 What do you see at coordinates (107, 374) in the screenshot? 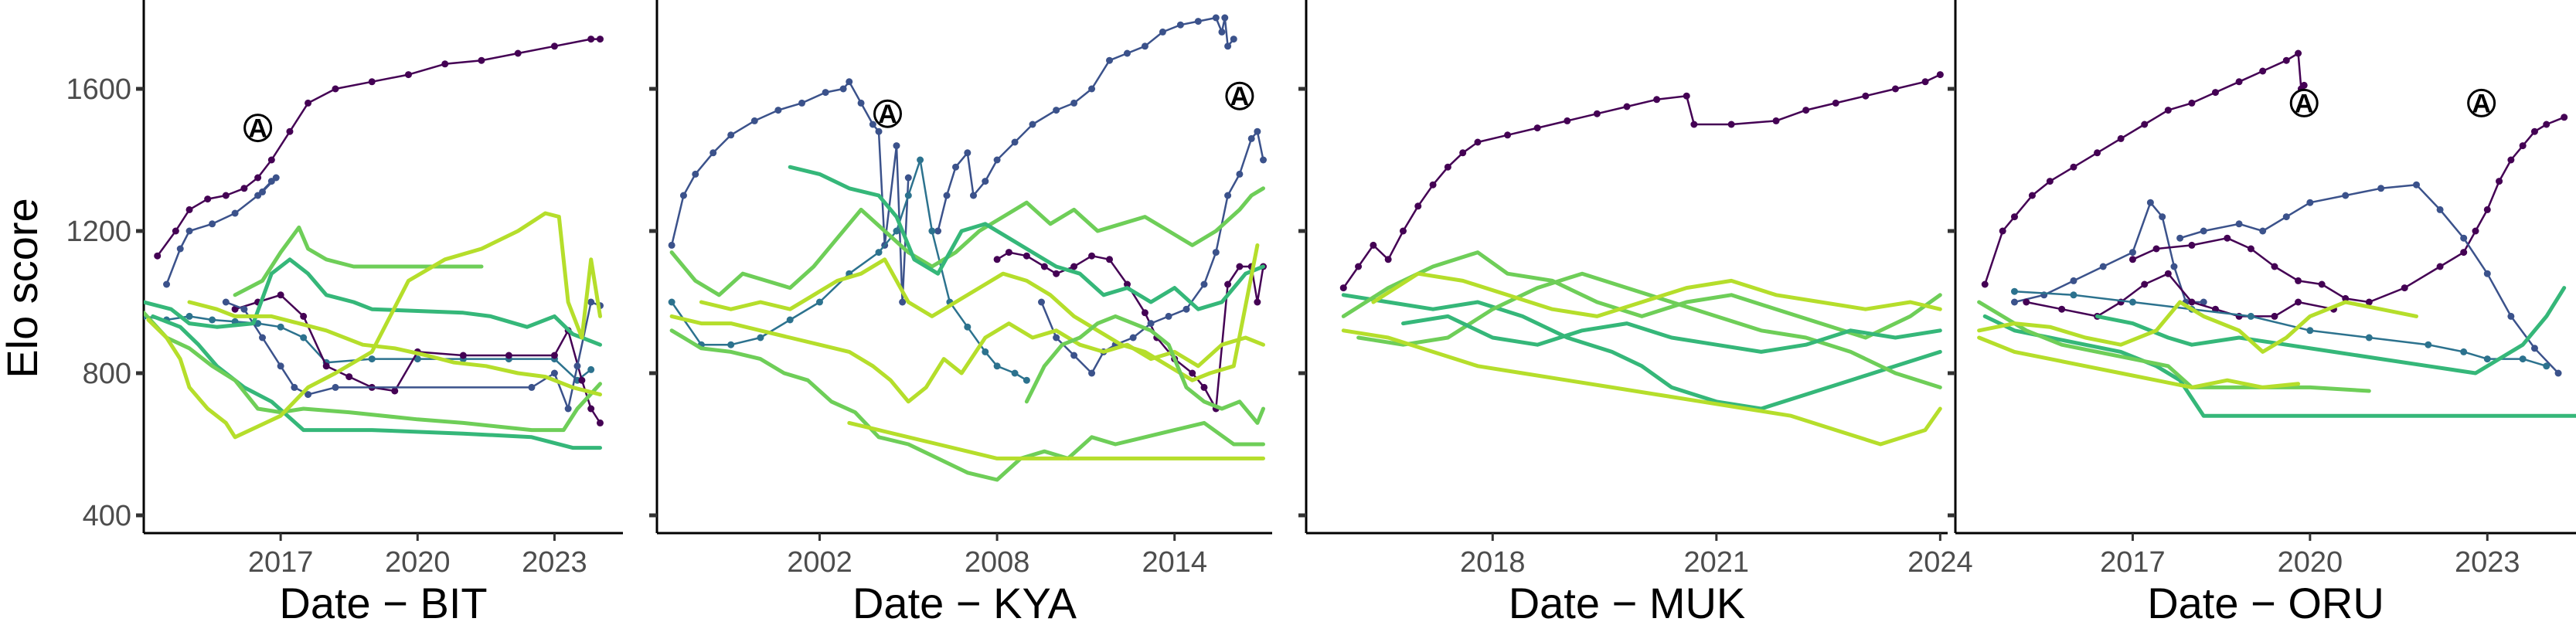
I see `y-tick-label: 800` at bounding box center [107, 374].